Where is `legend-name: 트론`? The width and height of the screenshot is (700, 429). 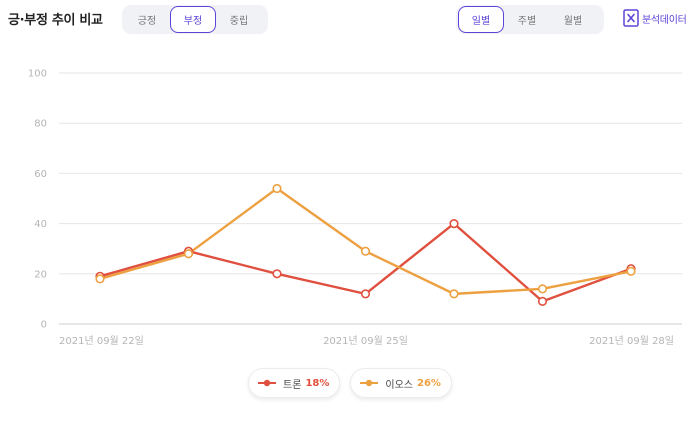
legend-name: 트론 is located at coordinates (292, 385).